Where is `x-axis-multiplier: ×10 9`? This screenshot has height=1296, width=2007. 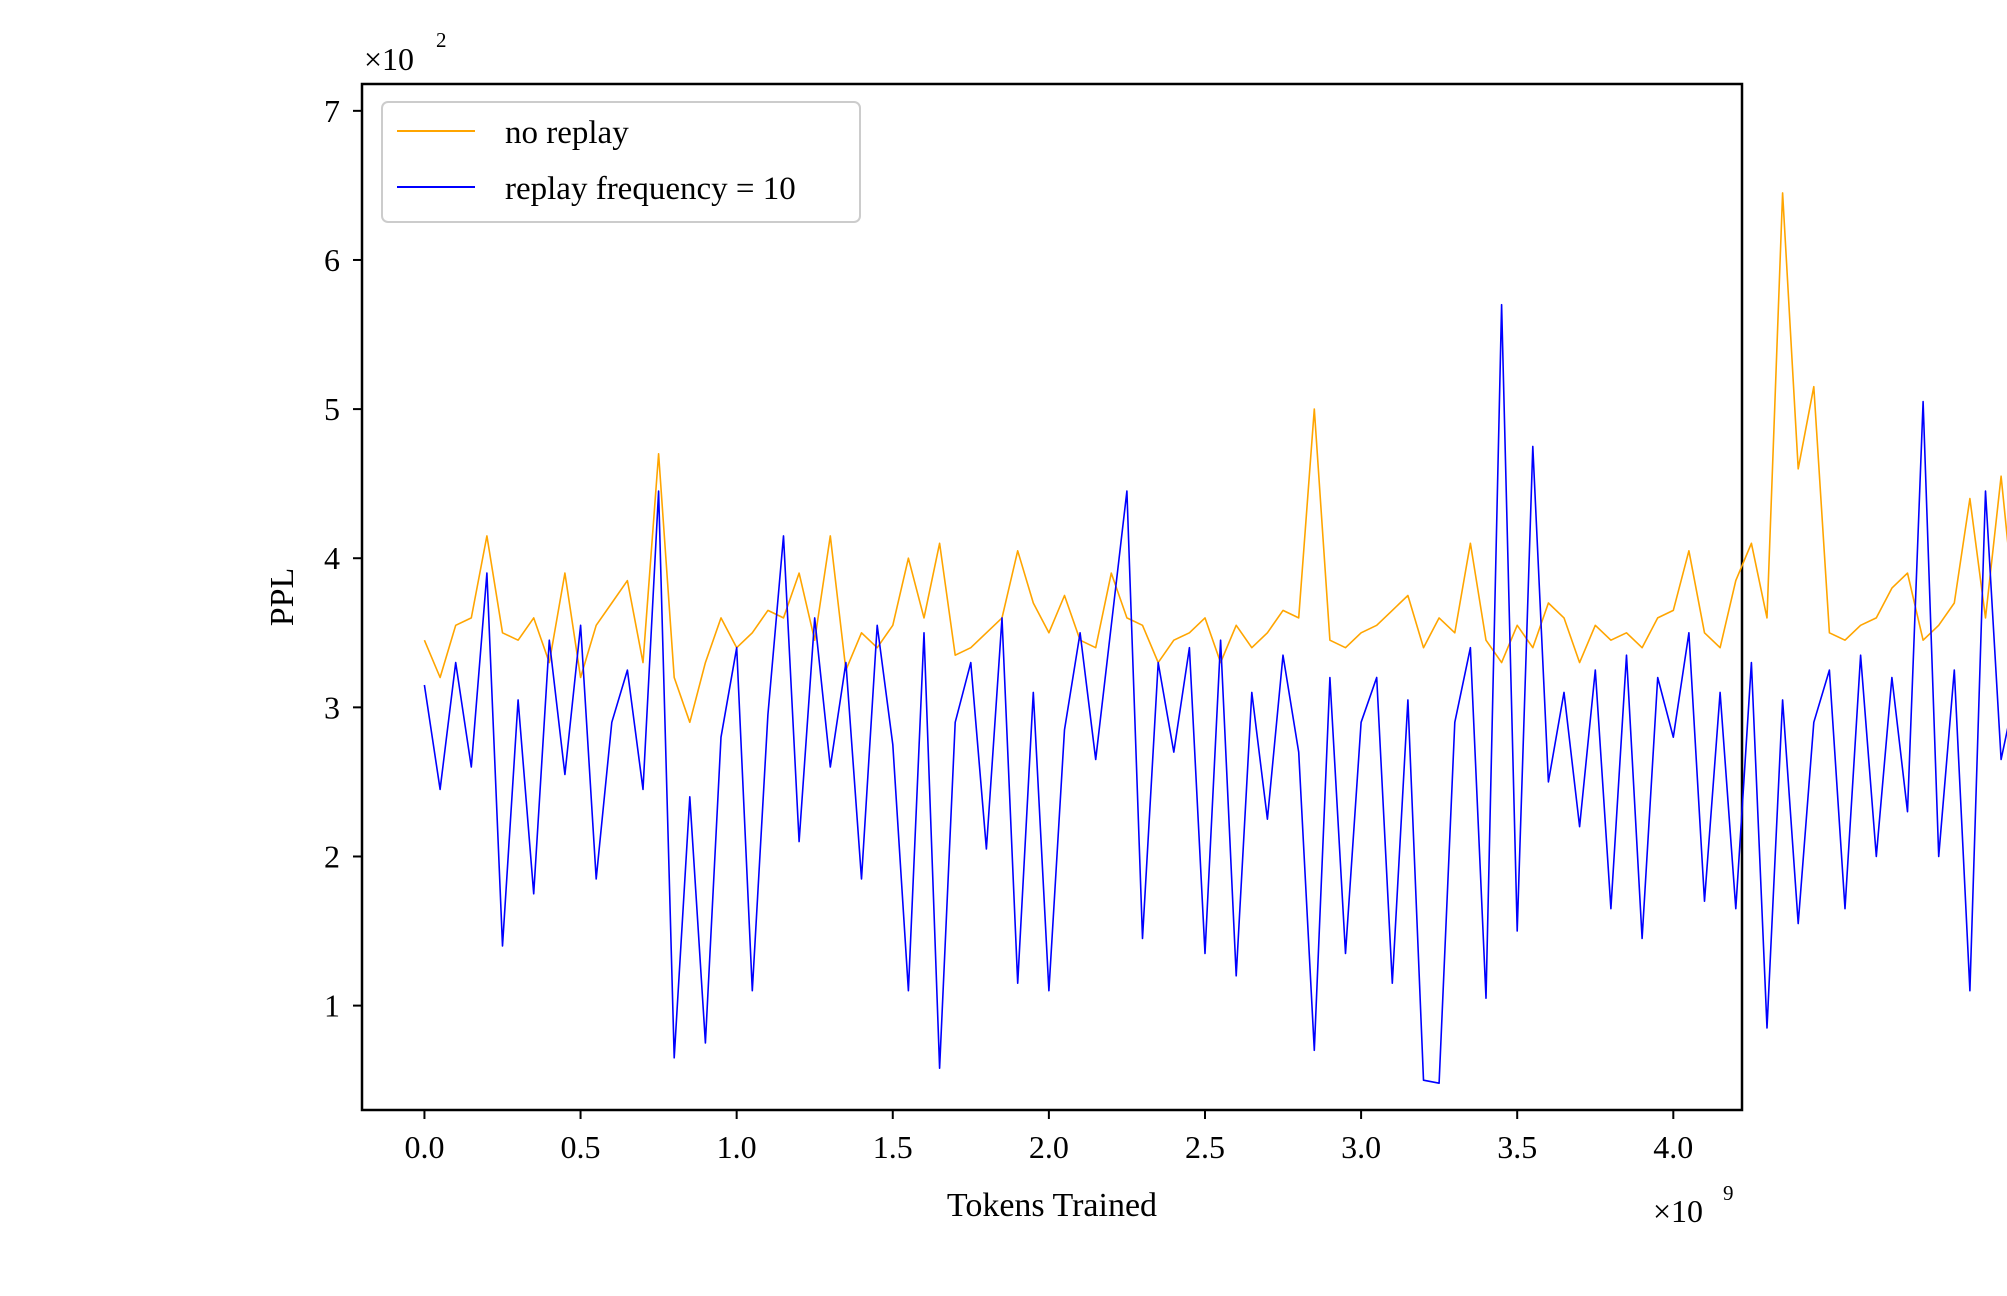
x-axis-multiplier: ×10 9 is located at coordinates (1693, 1205).